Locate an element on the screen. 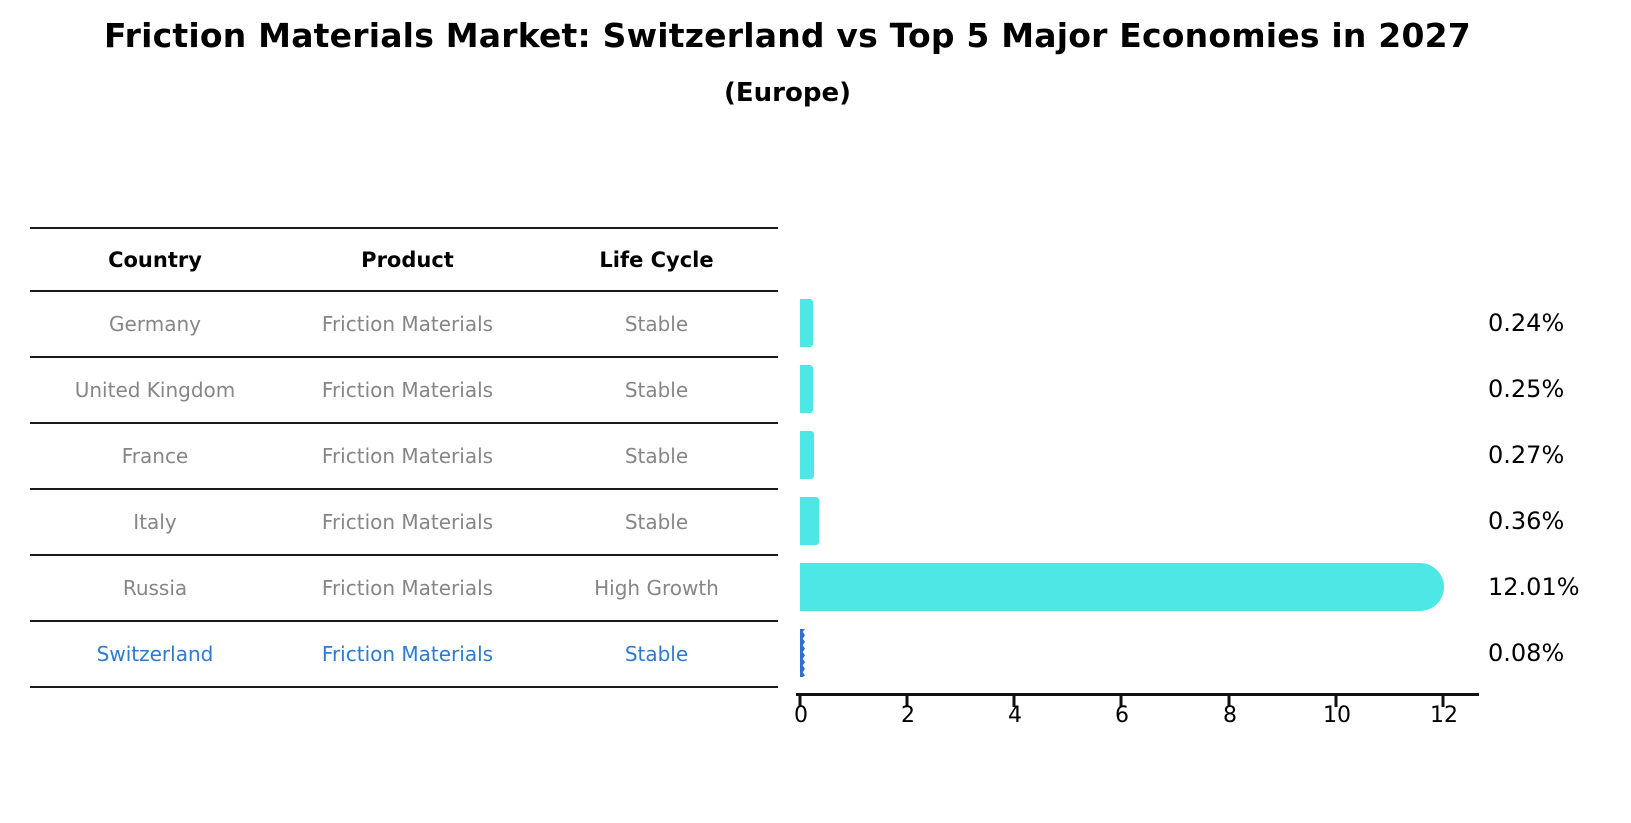 This screenshot has height=823, width=1631. x-tick-label: 10 is located at coordinates (1337, 715).